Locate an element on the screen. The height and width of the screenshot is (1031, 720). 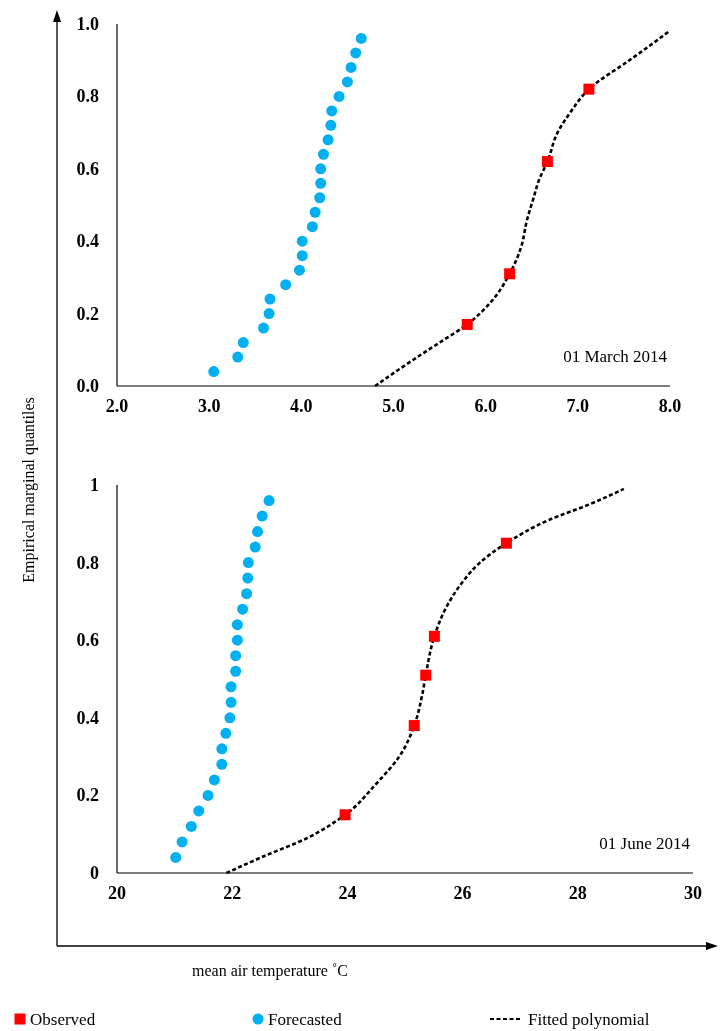
annotation: 01 June 2014 is located at coordinates (645, 843).